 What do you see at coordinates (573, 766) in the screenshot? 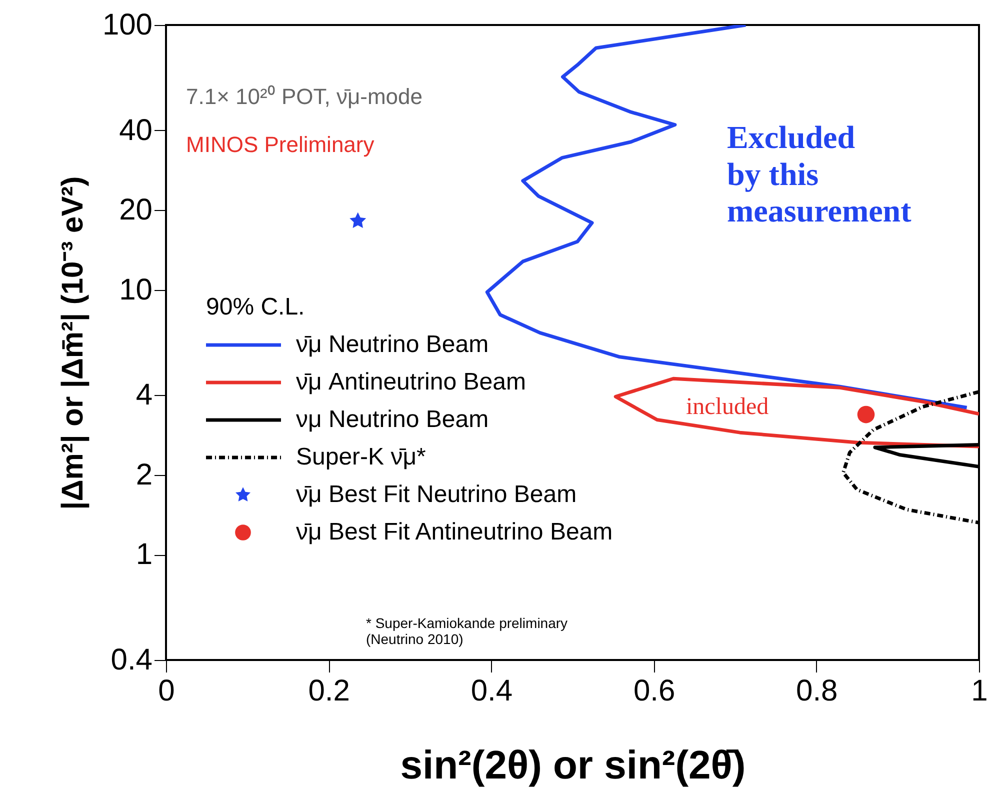
I see `x-axis-title: sin²(2θ) or sin²(2θ̄)` at bounding box center [573, 766].